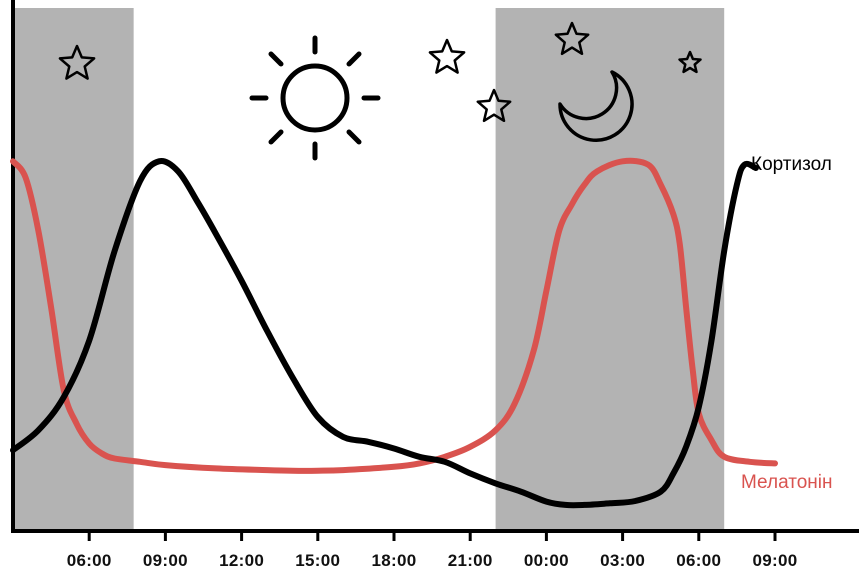  What do you see at coordinates (596, 106) in the screenshot?
I see `moon-icon` at bounding box center [596, 106].